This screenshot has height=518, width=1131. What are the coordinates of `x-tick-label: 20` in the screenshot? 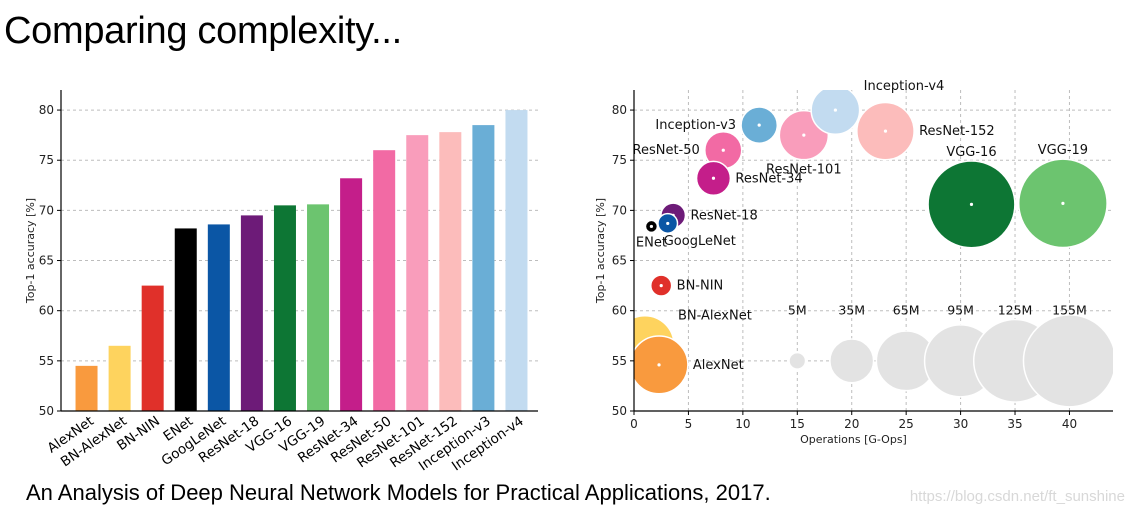 It's located at (851, 424).